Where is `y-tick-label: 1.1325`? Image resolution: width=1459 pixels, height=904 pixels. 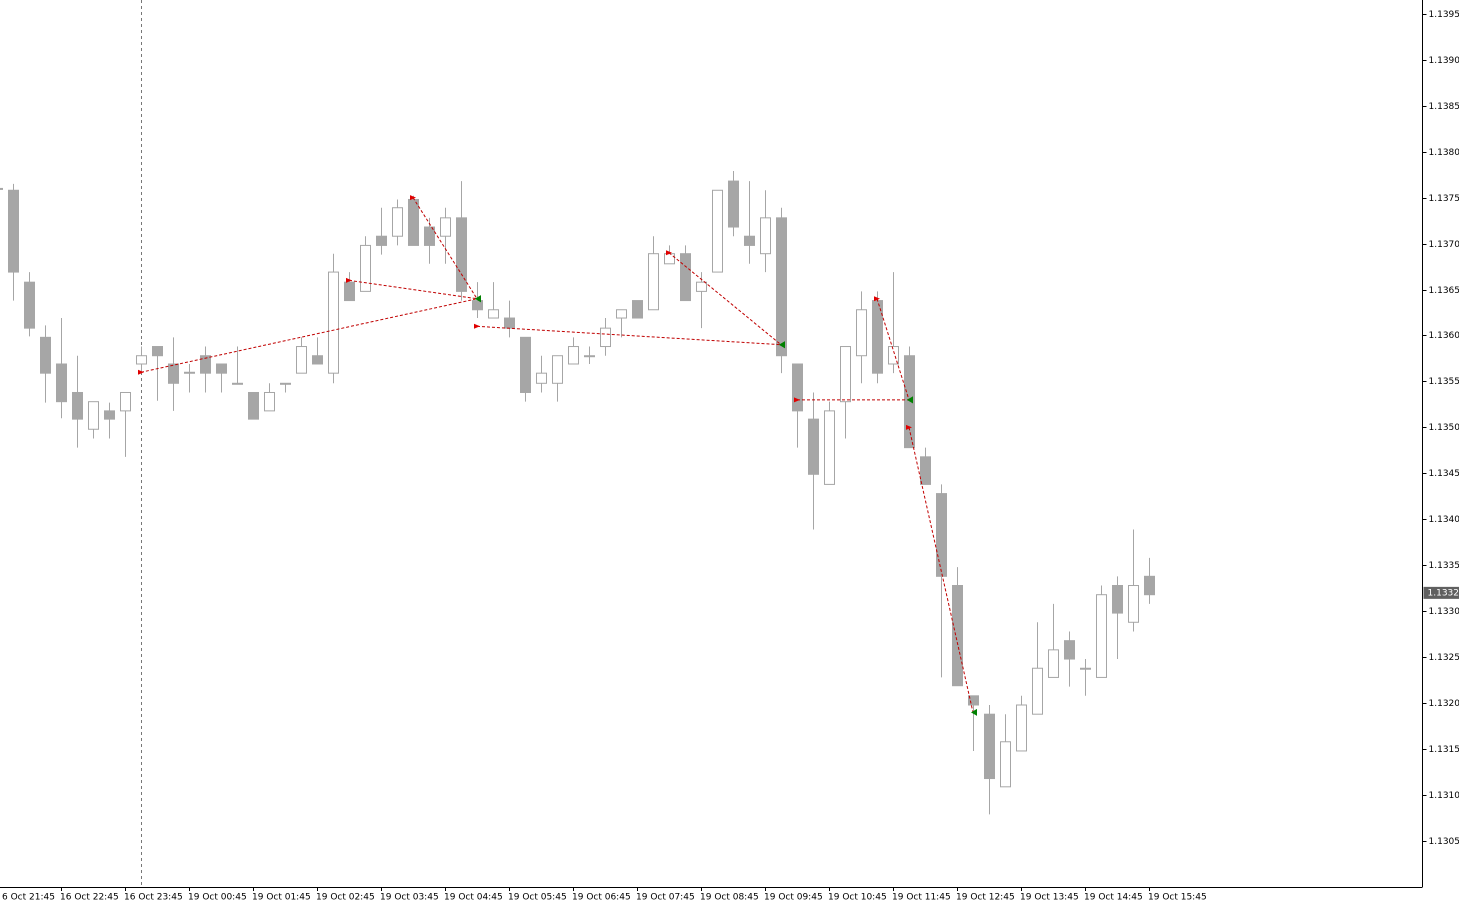
y-tick-label: 1.1325 is located at coordinates (1444, 658).